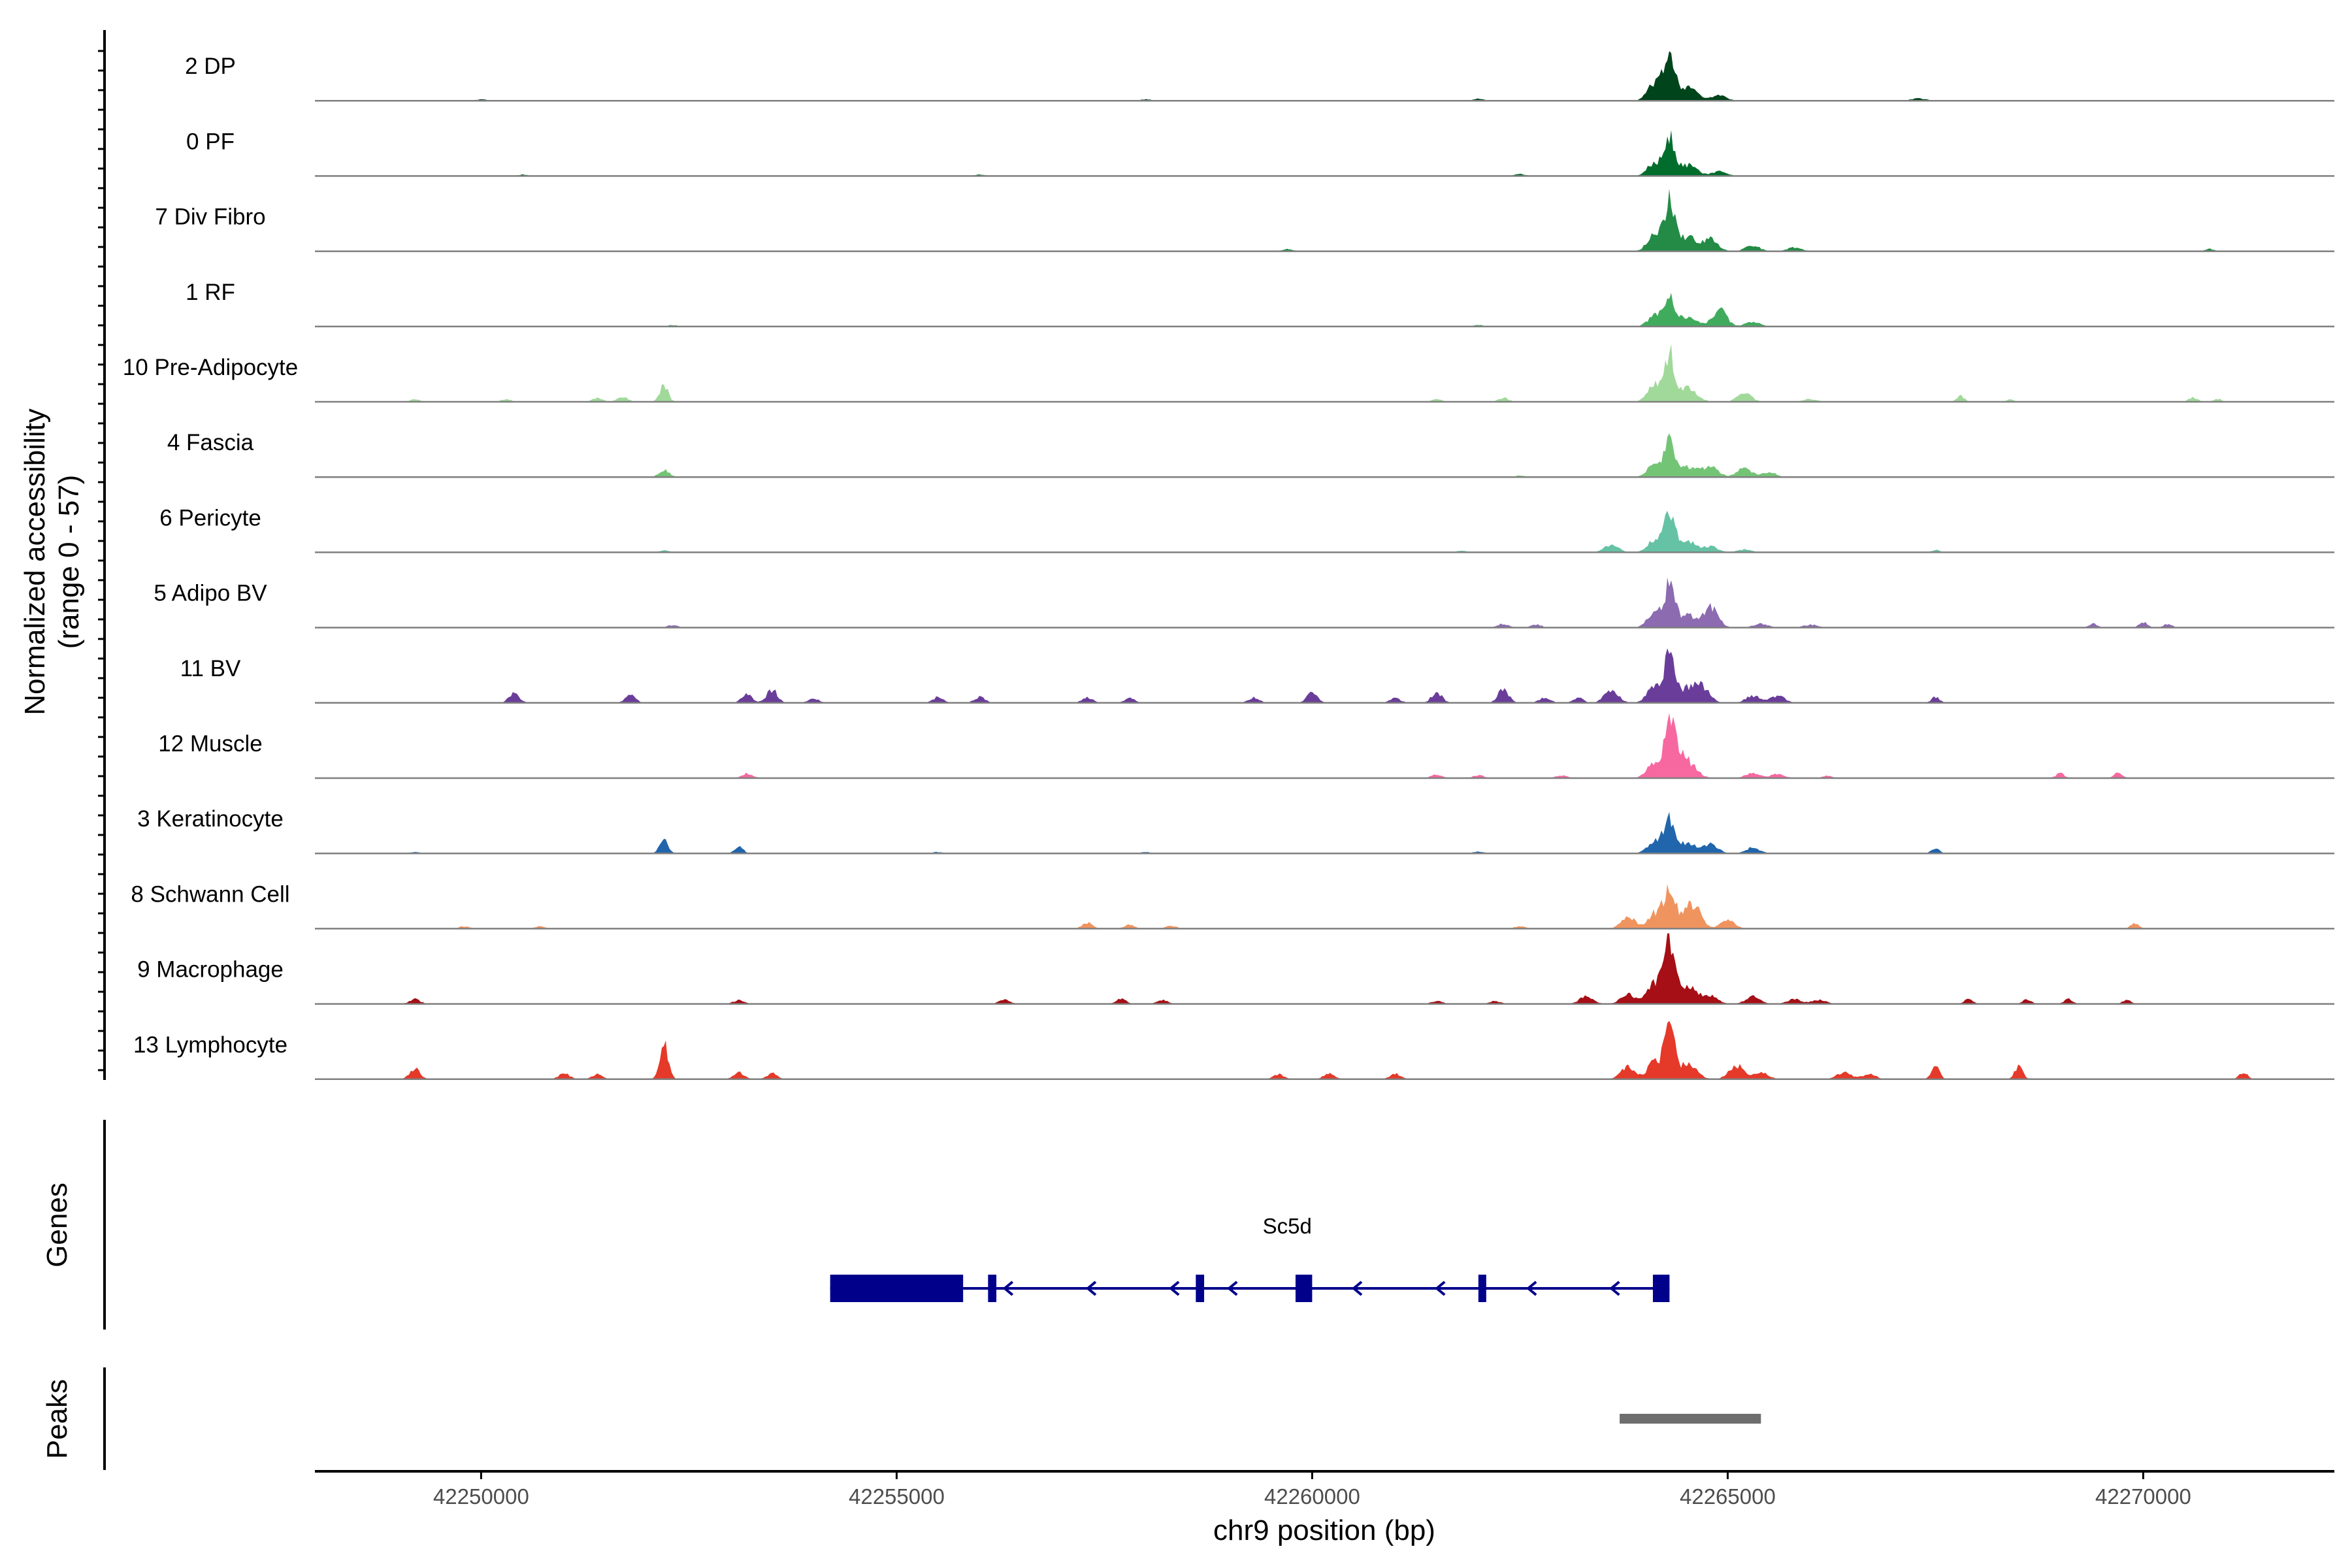  I want to click on track: 1 RF, so click(1260, 304).